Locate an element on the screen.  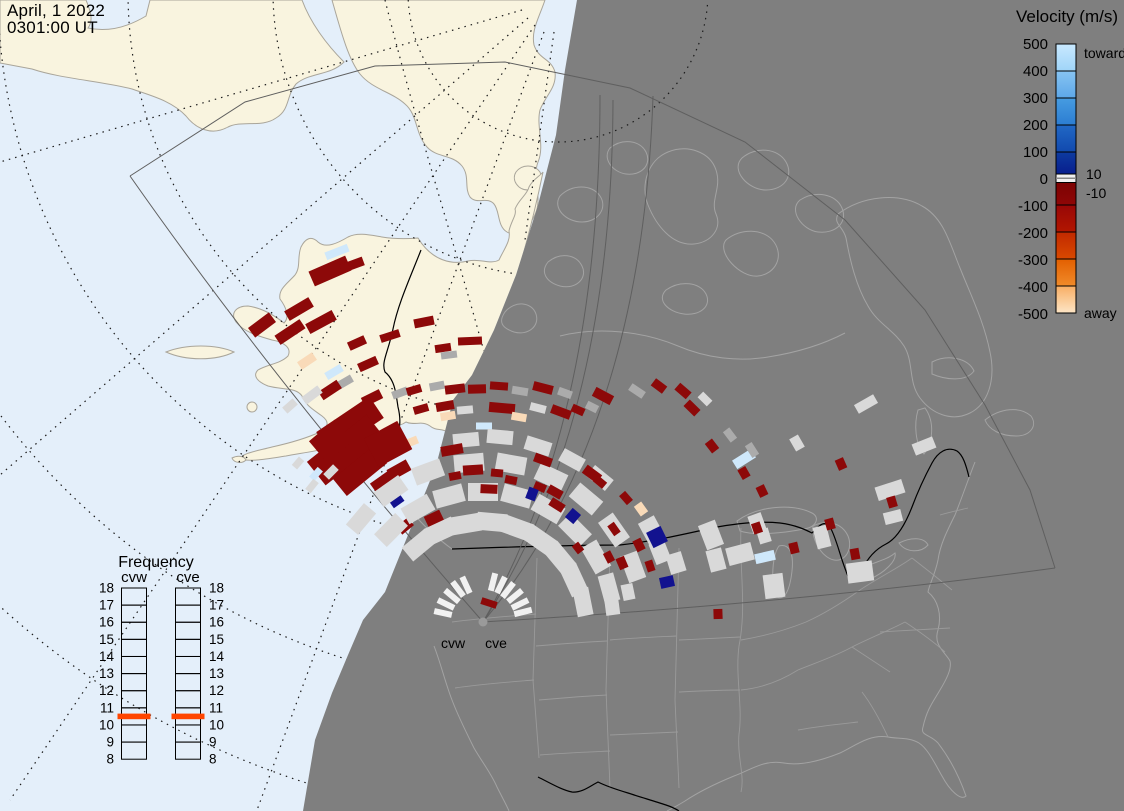
frequency-scale-label-left: 9 is located at coordinates (110, 742).